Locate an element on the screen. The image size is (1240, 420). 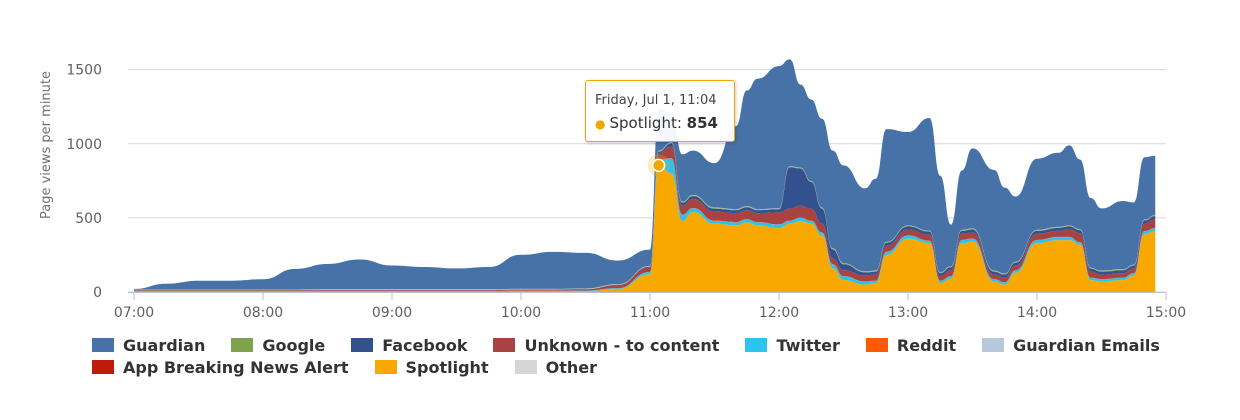
x-tick-label: 08:00 is located at coordinates (263, 313).